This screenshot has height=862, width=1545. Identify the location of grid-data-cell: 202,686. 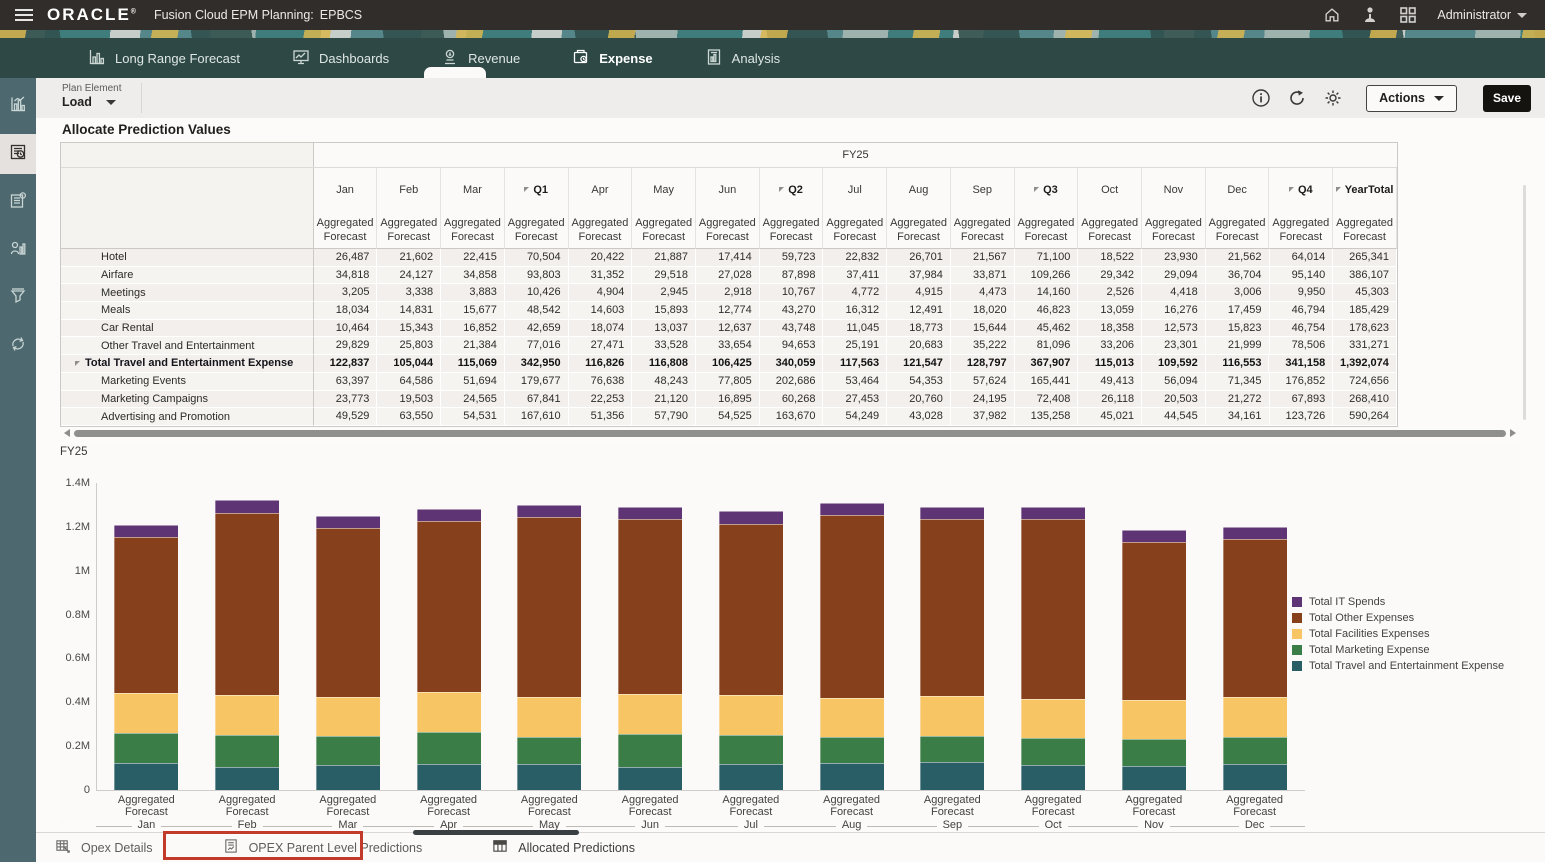
(791, 381).